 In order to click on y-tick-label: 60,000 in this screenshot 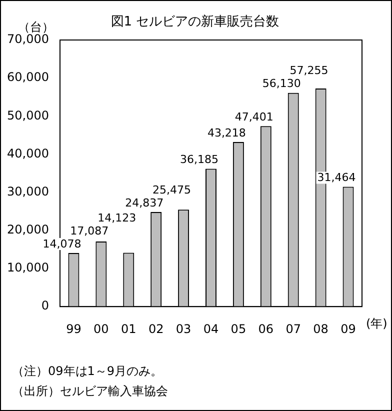, I will do `click(27, 77)`.